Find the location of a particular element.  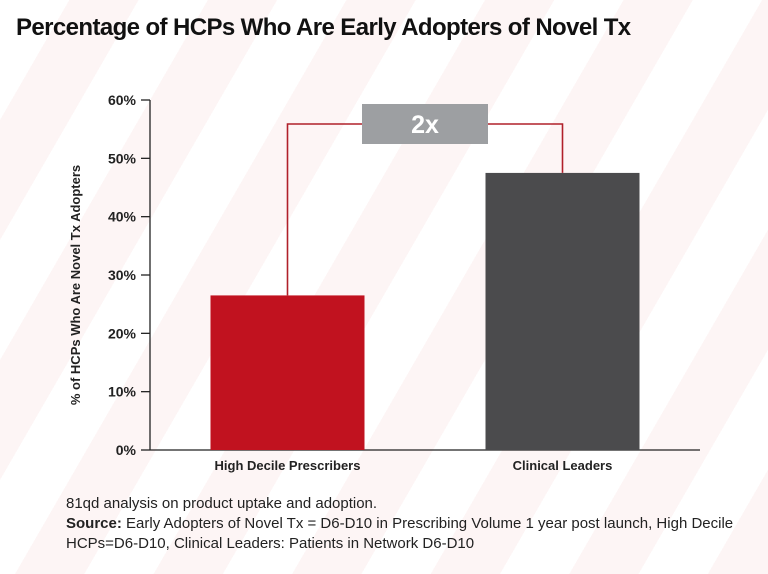

x-category-label: High Decile Prescribers is located at coordinates (288, 465).